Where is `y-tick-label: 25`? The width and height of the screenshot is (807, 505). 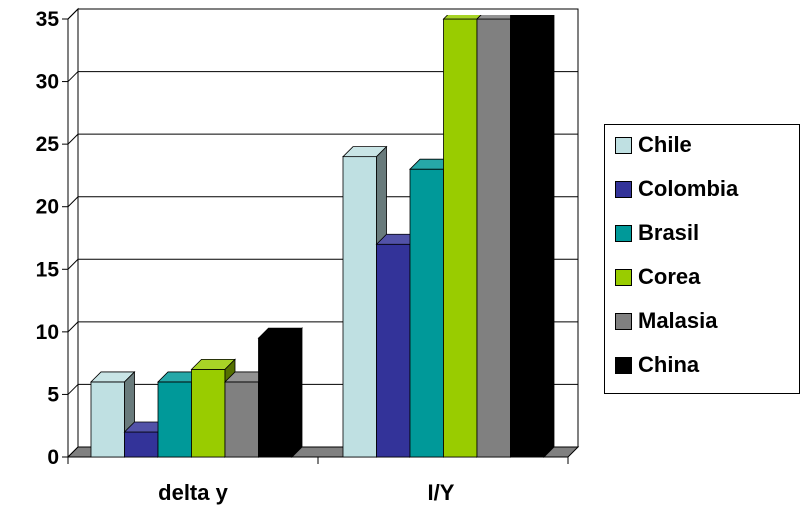
y-tick-label: 25 is located at coordinates (48, 144).